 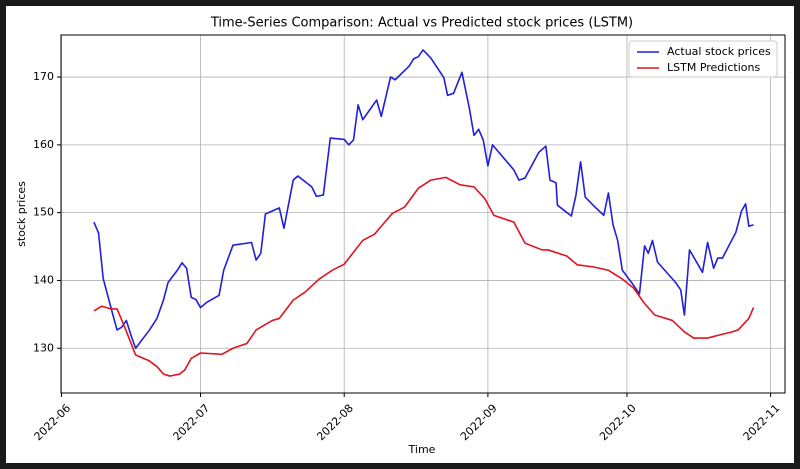 What do you see at coordinates (43, 144) in the screenshot?
I see `y-tick-label: 160` at bounding box center [43, 144].